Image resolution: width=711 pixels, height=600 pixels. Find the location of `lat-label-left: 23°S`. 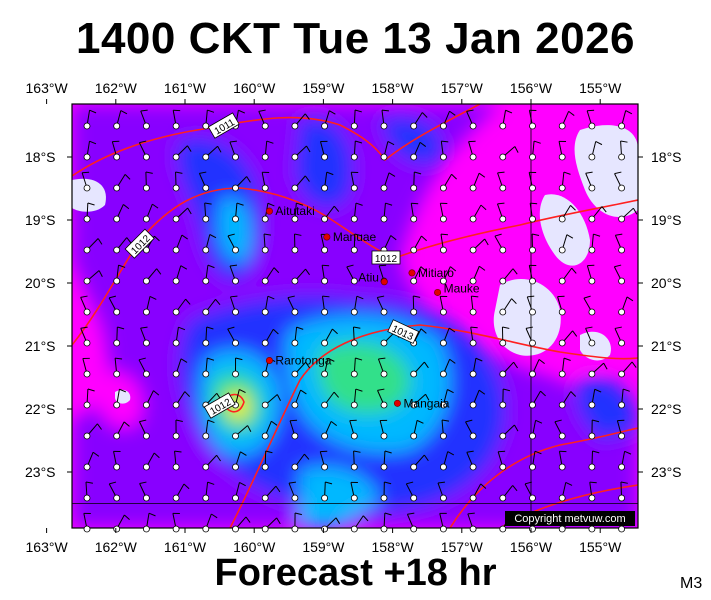

lat-label-left: 23°S is located at coordinates (40, 472).